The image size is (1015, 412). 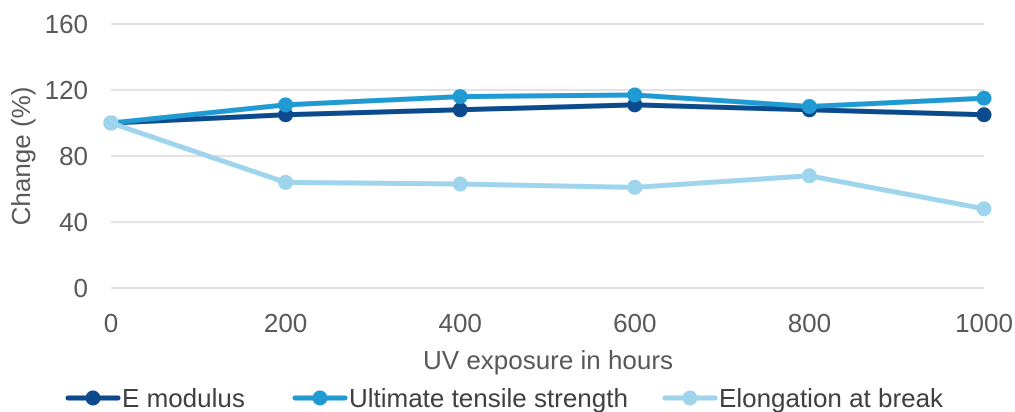 What do you see at coordinates (984, 323) in the screenshot?
I see `x-tick-label: 1000` at bounding box center [984, 323].